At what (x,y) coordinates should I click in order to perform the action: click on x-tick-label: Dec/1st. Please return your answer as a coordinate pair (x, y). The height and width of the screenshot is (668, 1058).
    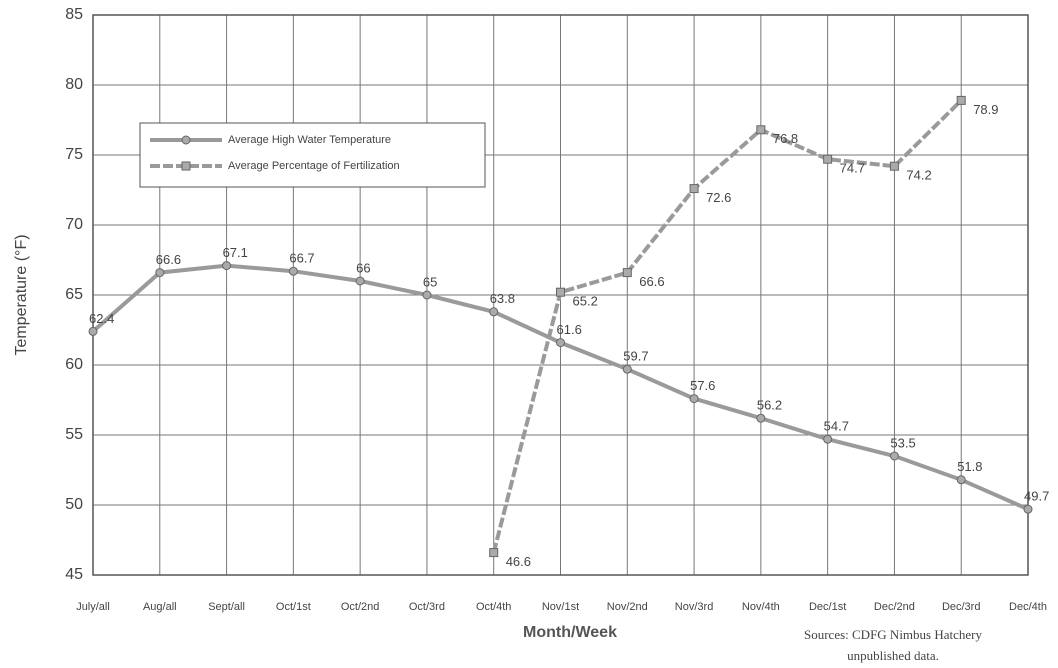
    Looking at the image, I should click on (827, 607).